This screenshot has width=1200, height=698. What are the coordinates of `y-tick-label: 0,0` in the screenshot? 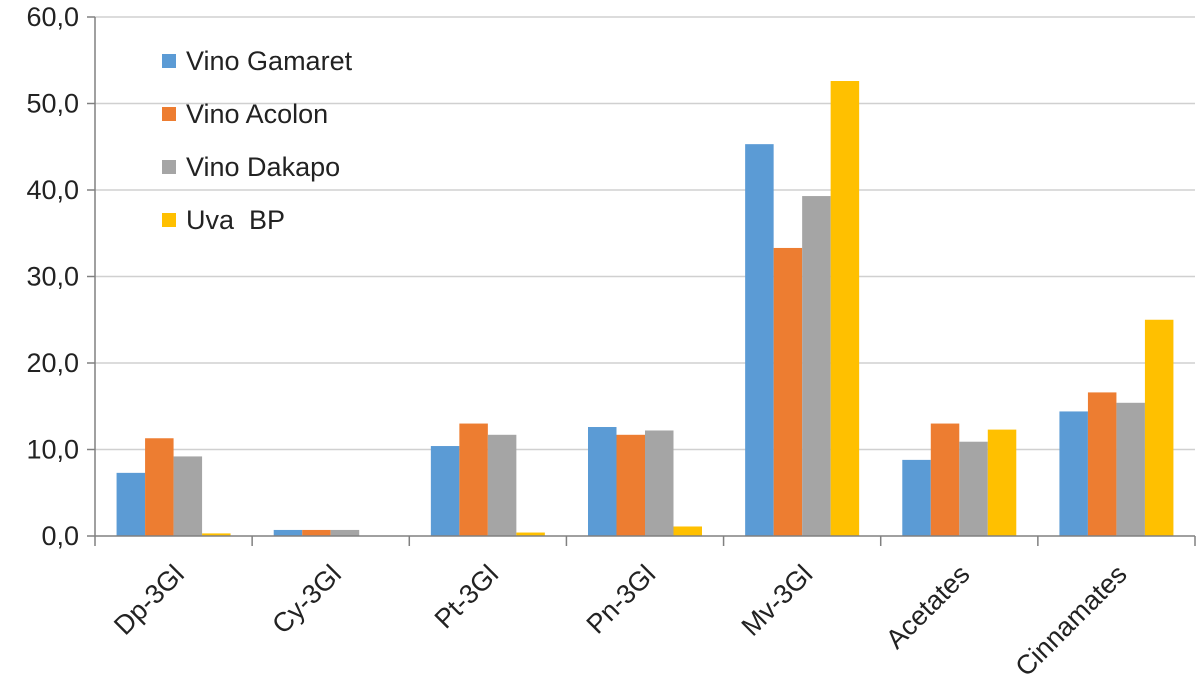 It's located at (60, 536).